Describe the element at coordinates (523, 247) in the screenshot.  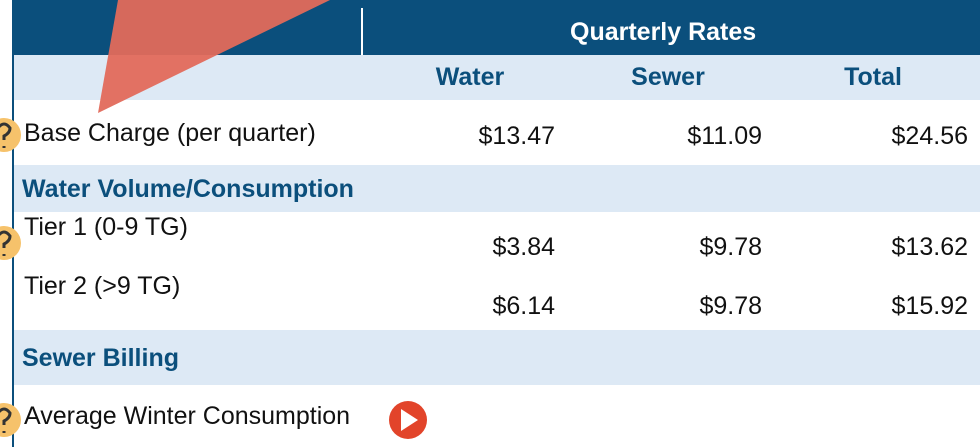
I see `rate-value: $3.84` at that location.